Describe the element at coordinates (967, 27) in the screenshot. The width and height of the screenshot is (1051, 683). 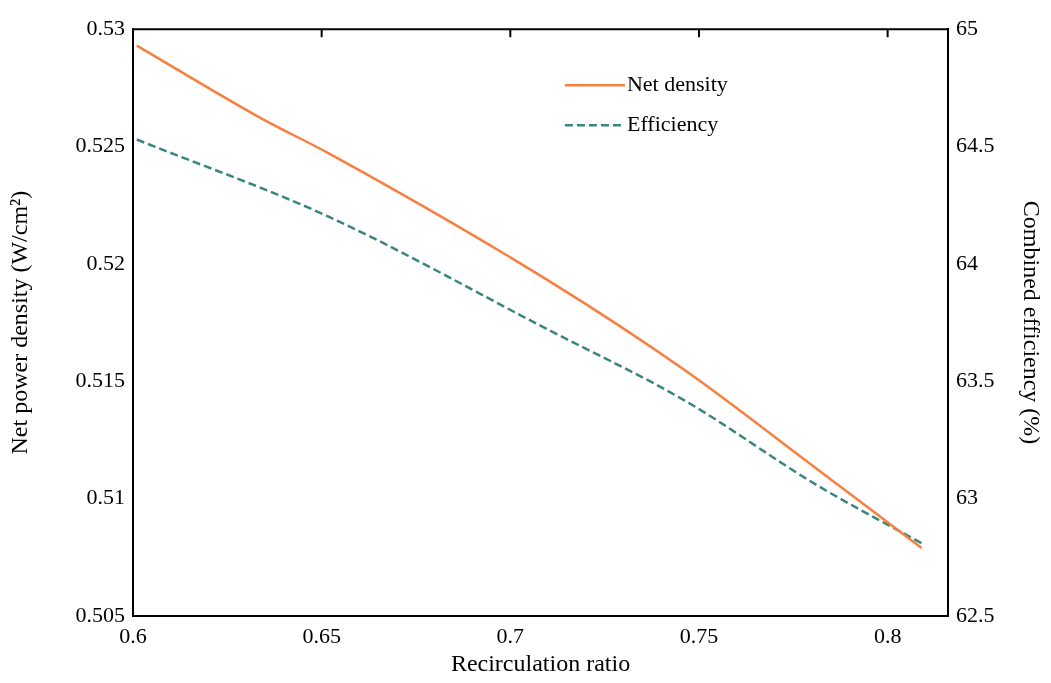
I see `y2-tick-label: 65` at that location.